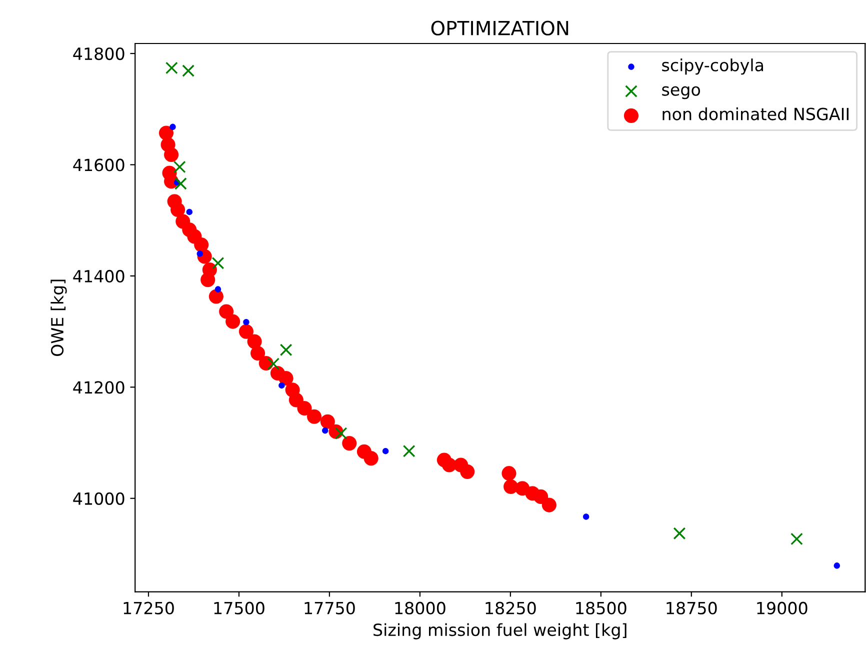 The image size is (866, 659). I want to click on x-tick-label: 18250, so click(511, 608).